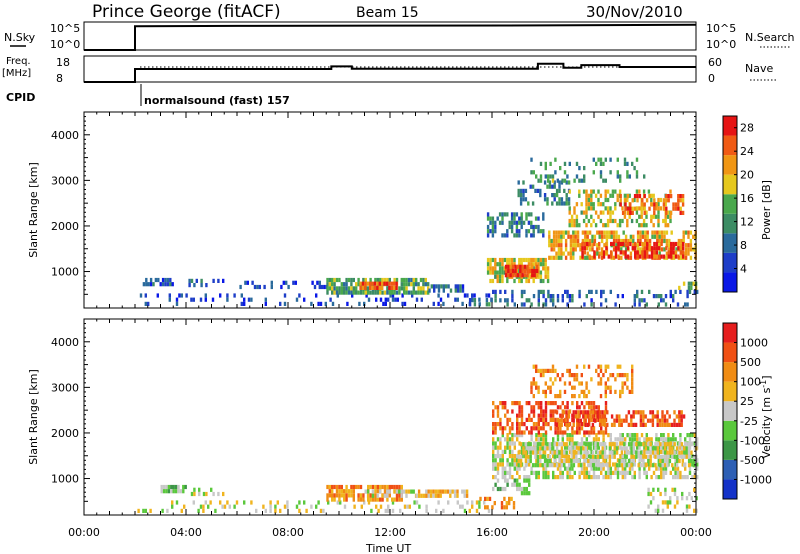 This screenshot has height=554, width=800. What do you see at coordinates (186, 532) in the screenshot?
I see `x-tick-label: 04:00` at bounding box center [186, 532].